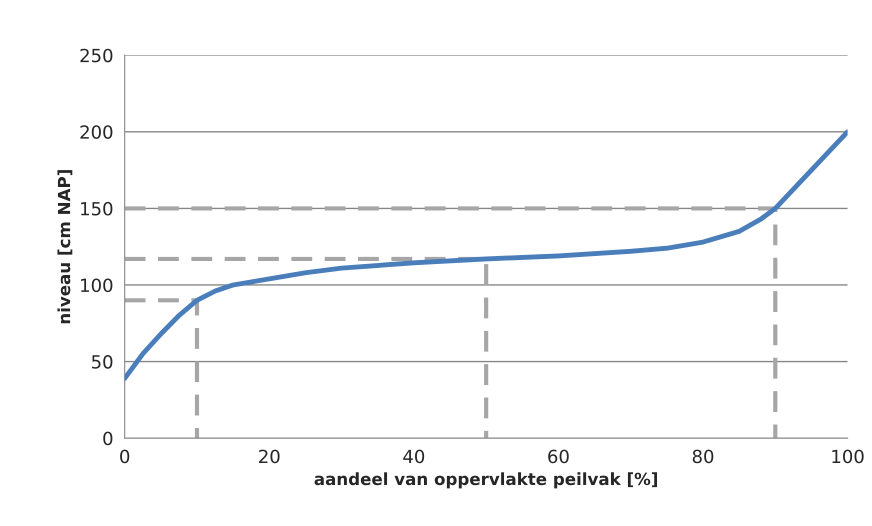 The width and height of the screenshot is (872, 526). Describe the element at coordinates (96, 55) in the screenshot. I see `y-tick-label: 250` at that location.